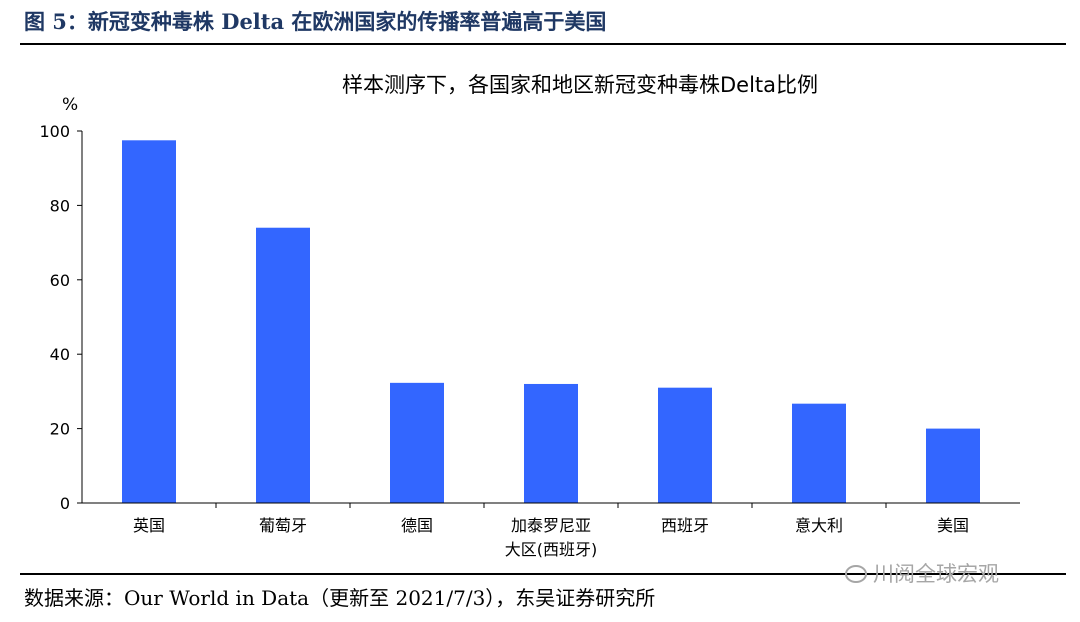 The height and width of the screenshot is (622, 1080). What do you see at coordinates (417, 525) in the screenshot?
I see `x-tick-label: 德国` at bounding box center [417, 525].